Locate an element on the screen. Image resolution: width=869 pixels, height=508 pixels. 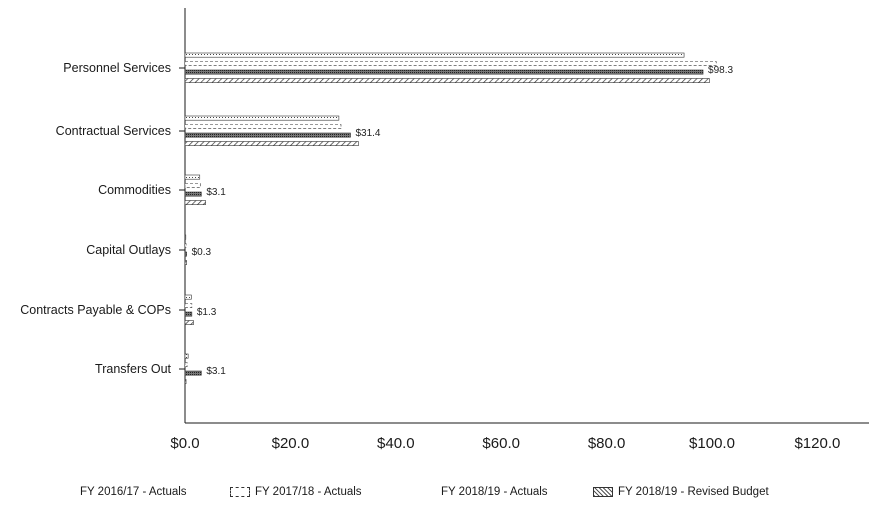
x-tick-label: $20.0 is located at coordinates (291, 443).